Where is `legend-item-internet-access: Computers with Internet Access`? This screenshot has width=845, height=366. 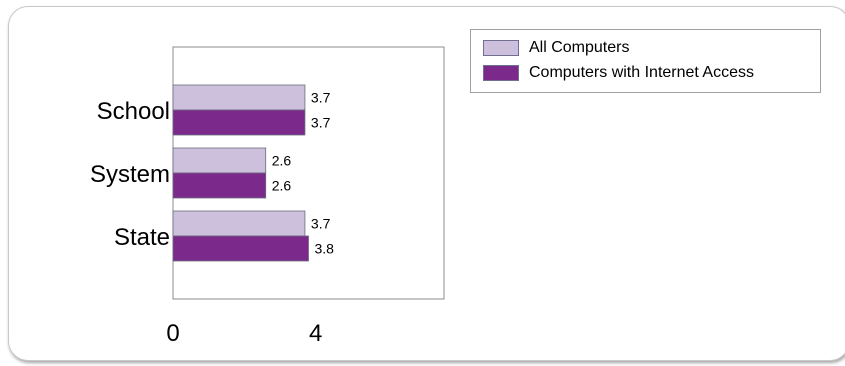
legend-item-internet-access: Computers with Internet Access is located at coordinates (618, 73).